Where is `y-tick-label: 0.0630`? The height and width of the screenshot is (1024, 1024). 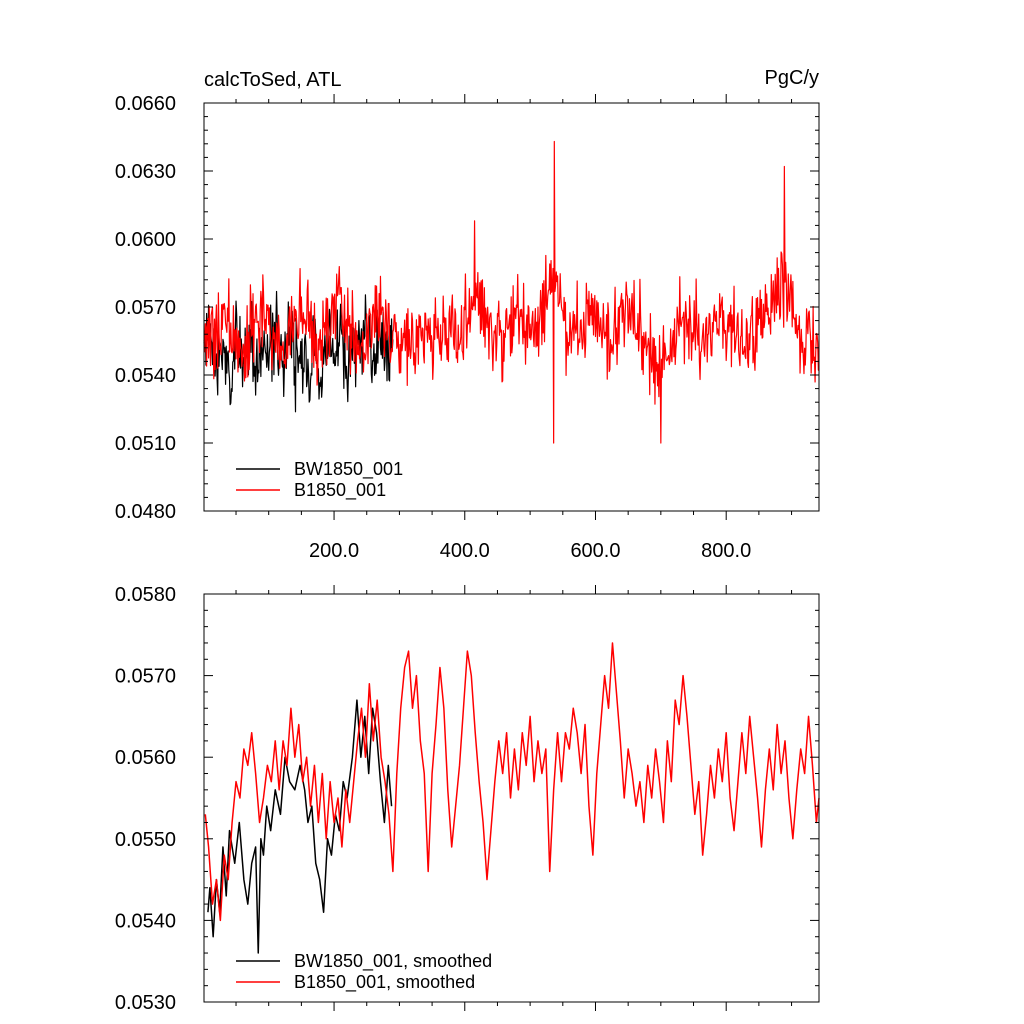 y-tick-label: 0.0630 is located at coordinates (145, 172).